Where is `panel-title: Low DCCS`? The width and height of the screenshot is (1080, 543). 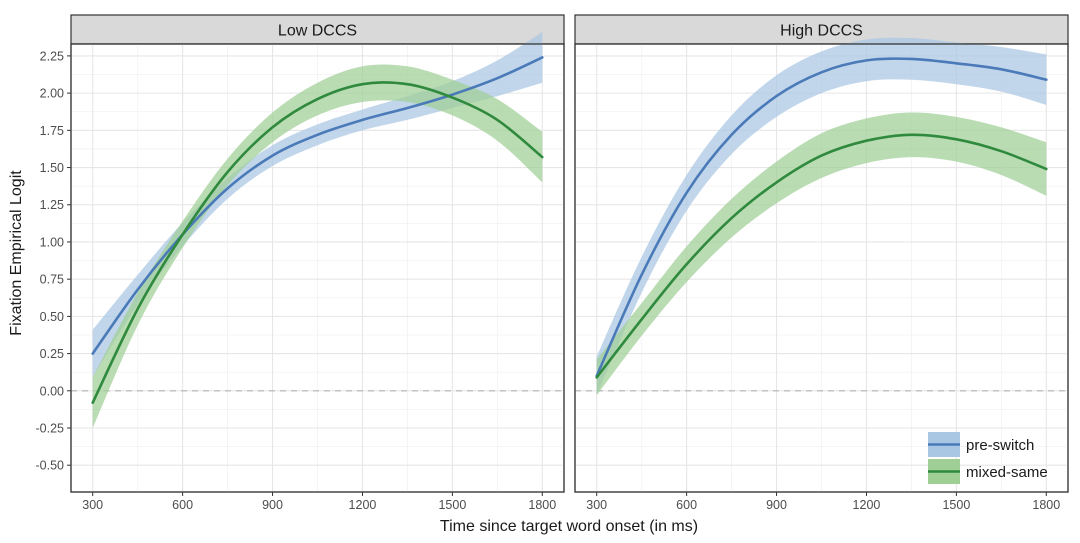
panel-title: Low DCCS is located at coordinates (317, 31).